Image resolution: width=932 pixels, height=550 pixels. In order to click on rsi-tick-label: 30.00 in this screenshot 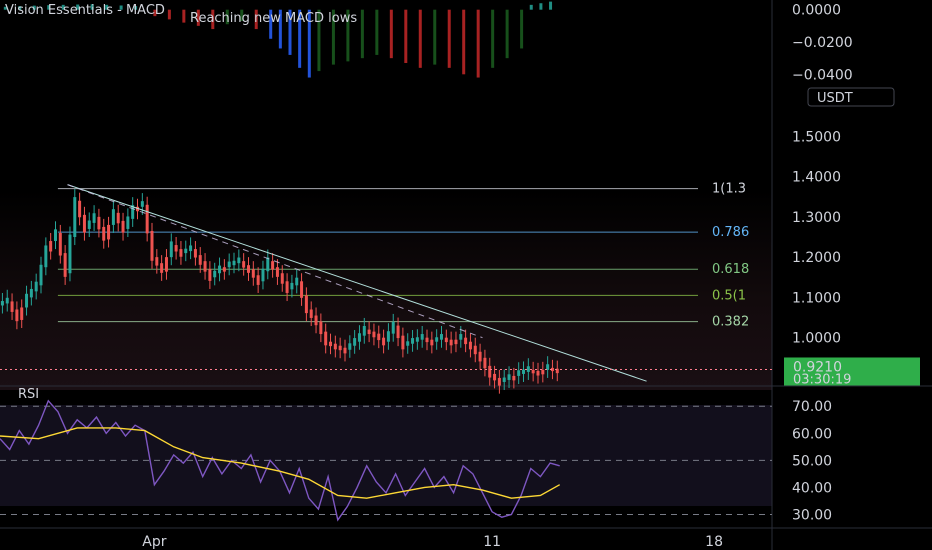, I will do `click(812, 515)`.